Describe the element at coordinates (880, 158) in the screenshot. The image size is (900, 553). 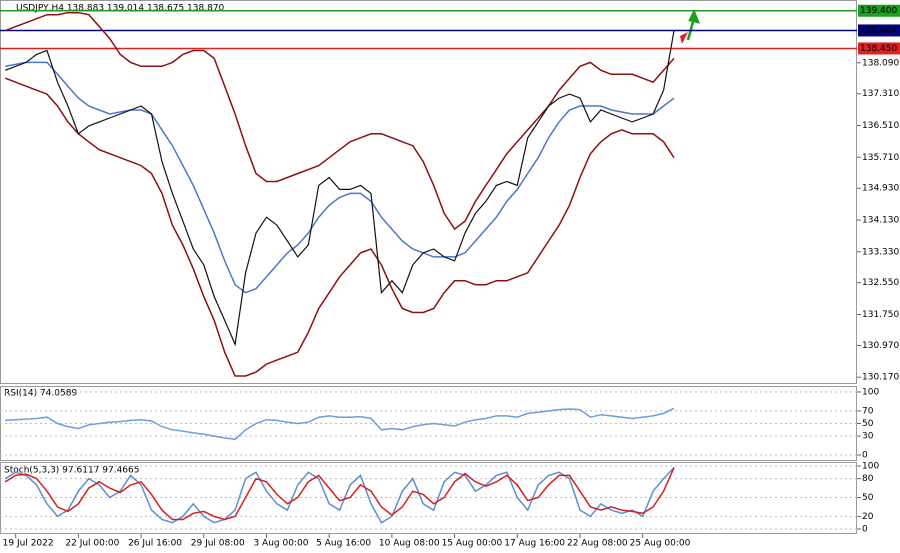
I see `y-tick-label: 135.710` at that location.